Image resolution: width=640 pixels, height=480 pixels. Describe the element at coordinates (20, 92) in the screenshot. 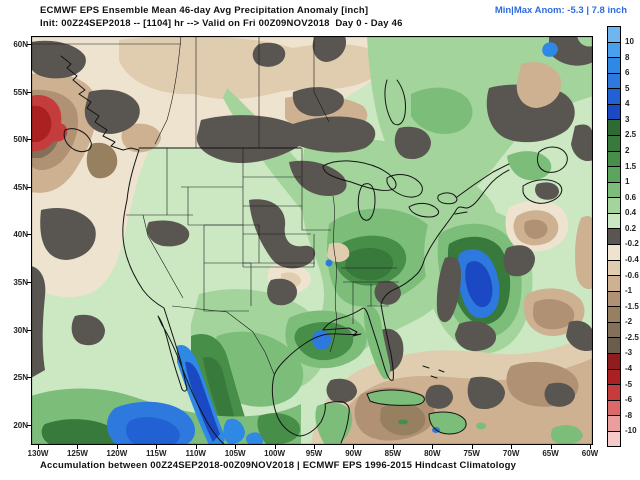

I see `lat-tick-label: 55N` at that location.